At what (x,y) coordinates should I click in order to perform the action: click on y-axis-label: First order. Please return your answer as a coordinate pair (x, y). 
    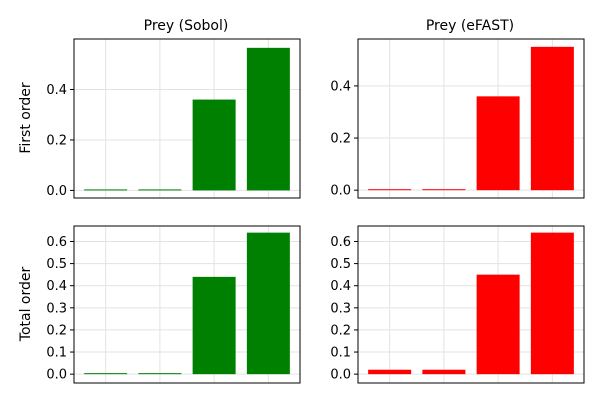
    Looking at the image, I should click on (26, 117).